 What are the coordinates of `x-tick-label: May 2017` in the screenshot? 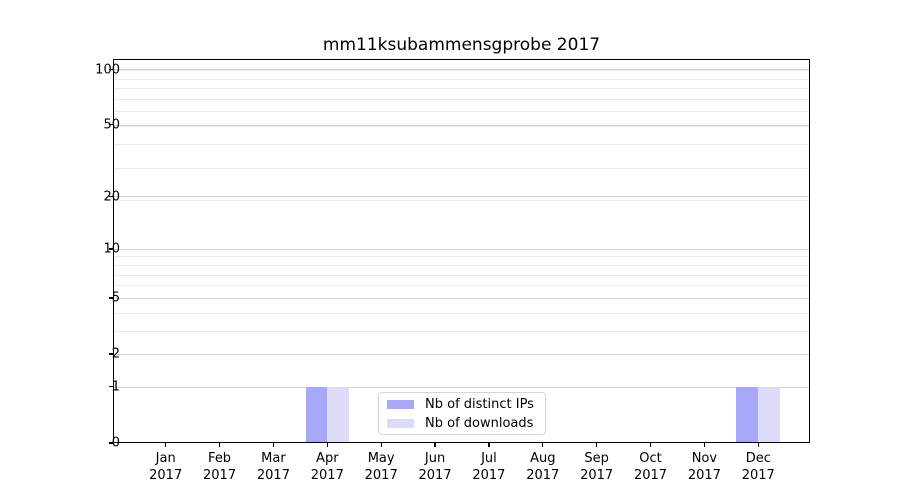 It's located at (381, 467).